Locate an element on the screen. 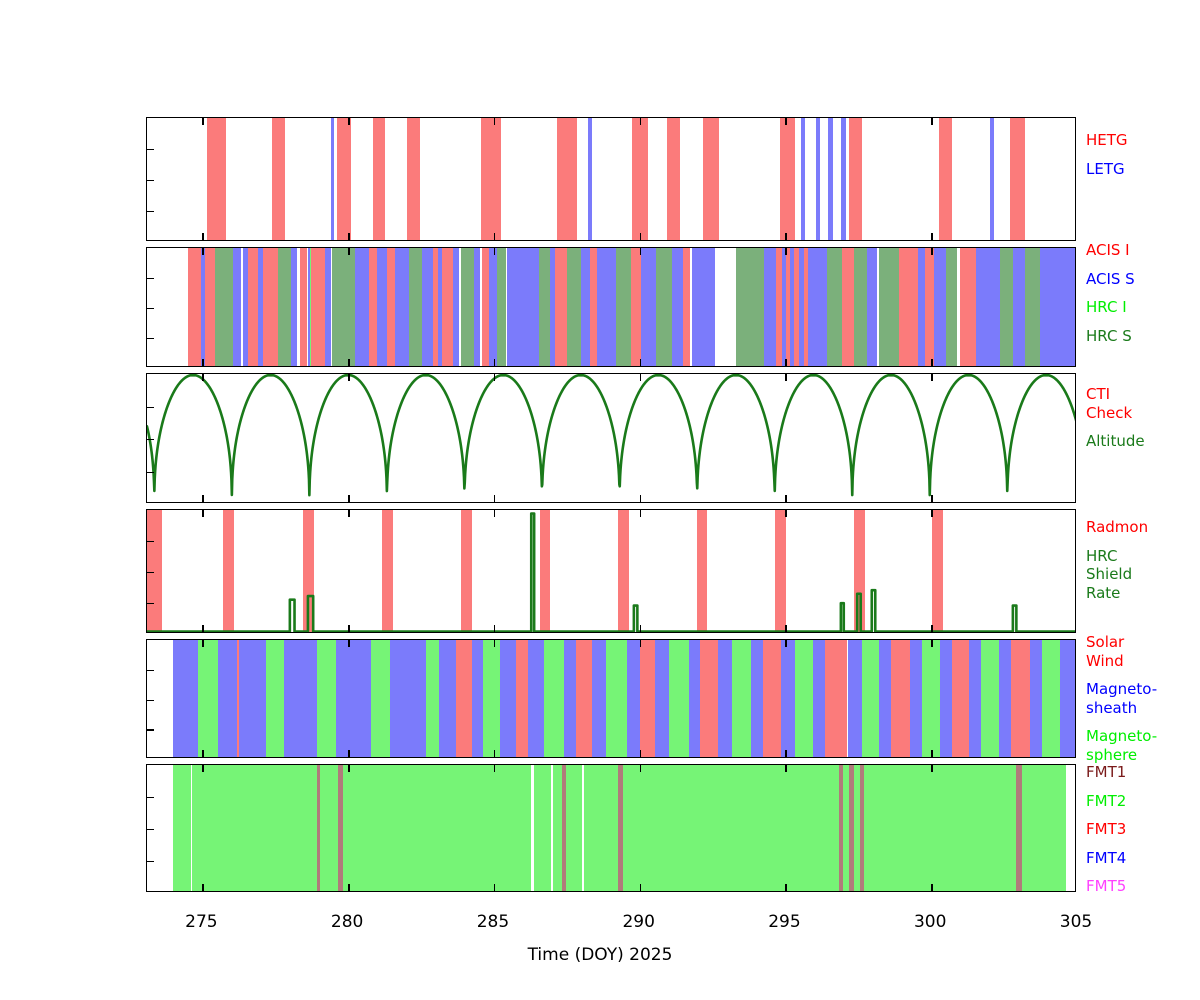 Image resolution: width=1200 pixels, height=1000 pixels. legend-label-fmt4: FMT4 is located at coordinates (1106, 857).